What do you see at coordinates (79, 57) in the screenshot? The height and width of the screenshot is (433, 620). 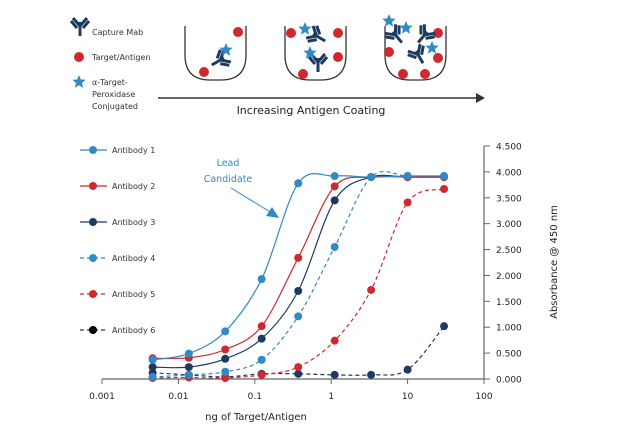 I see `red-circle-icon` at bounding box center [79, 57].